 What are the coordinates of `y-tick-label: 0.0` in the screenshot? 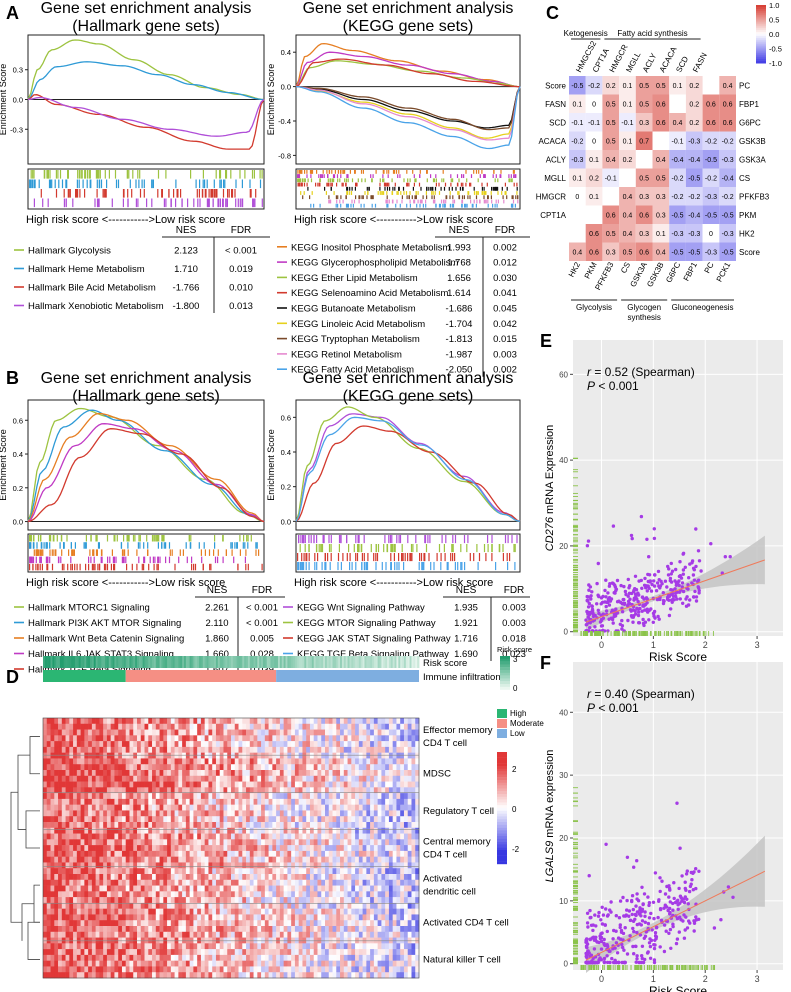 It's located at (18, 522).